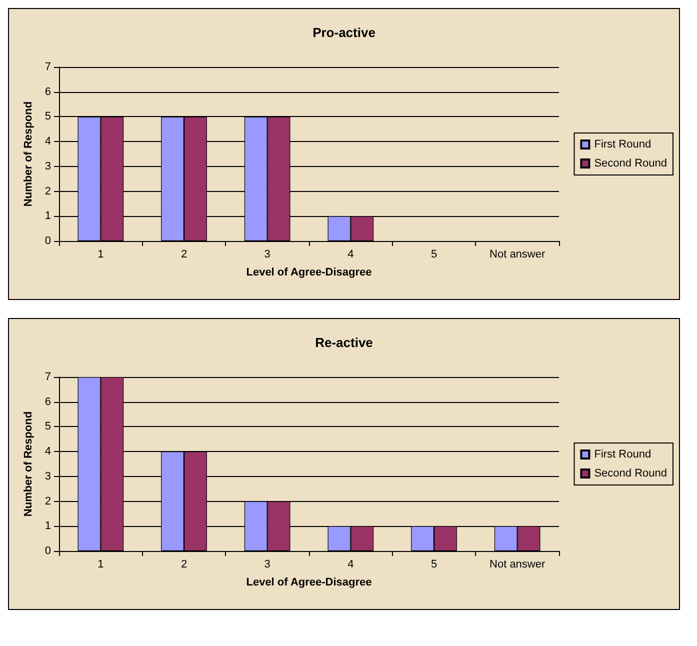 Image resolution: width=697 pixels, height=646 pixels. What do you see at coordinates (344, 342) in the screenshot?
I see `chart-title: Re-active` at bounding box center [344, 342].